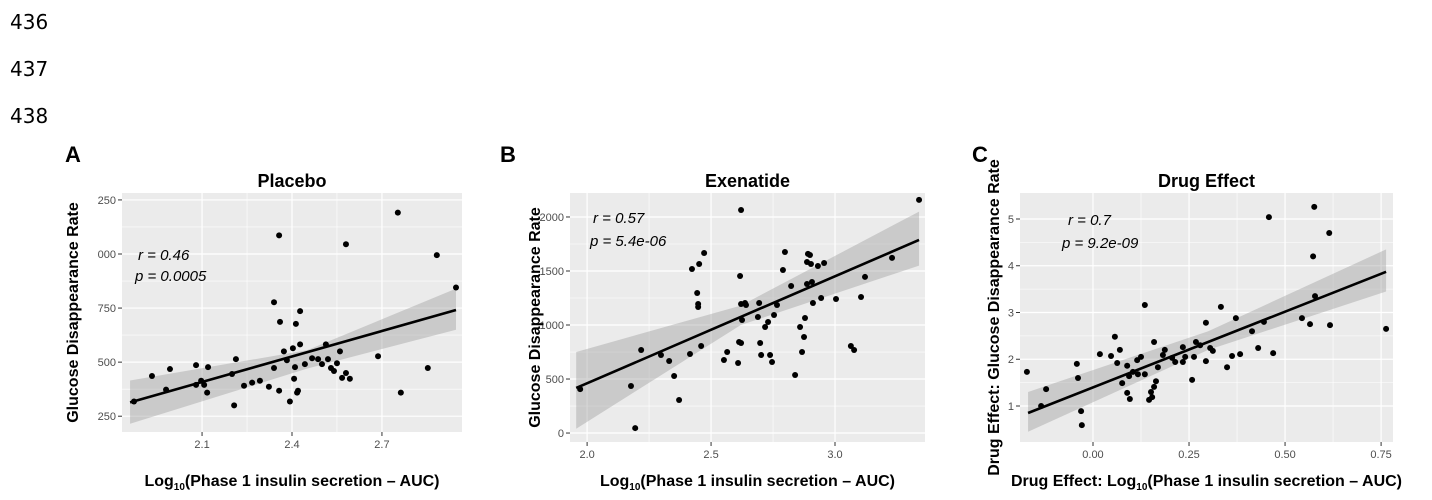  What do you see at coordinates (552, 218) in the screenshot?
I see `y-tick-label: 2000` at bounding box center [552, 218].